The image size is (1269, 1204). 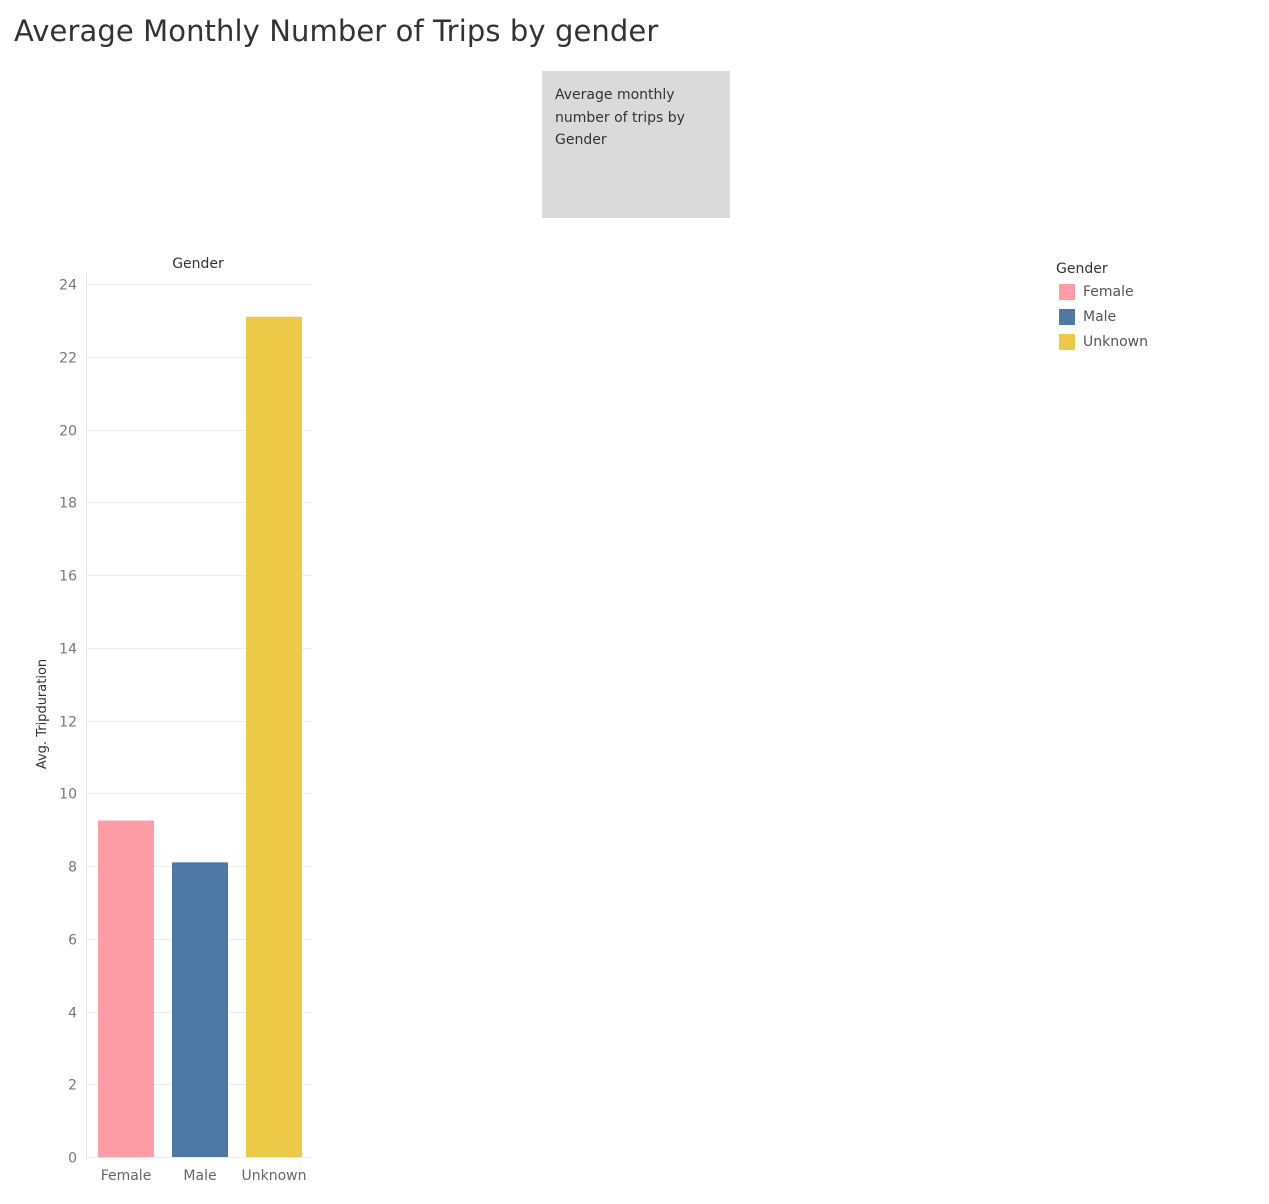 What do you see at coordinates (1082, 269) in the screenshot?
I see `legend-title: Gender` at bounding box center [1082, 269].